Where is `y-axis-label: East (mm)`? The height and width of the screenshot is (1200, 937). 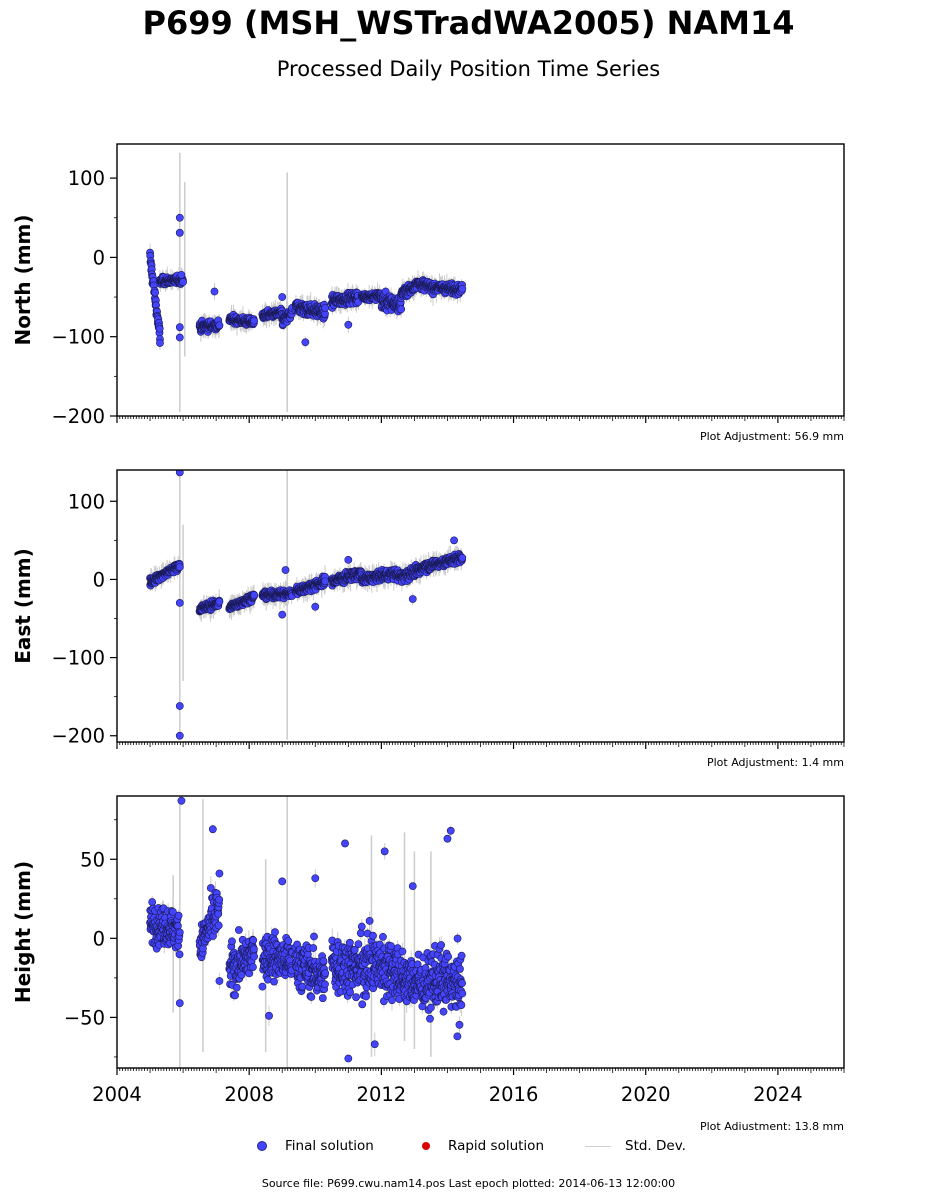 y-axis-label: East (mm) is located at coordinates (23, 606).